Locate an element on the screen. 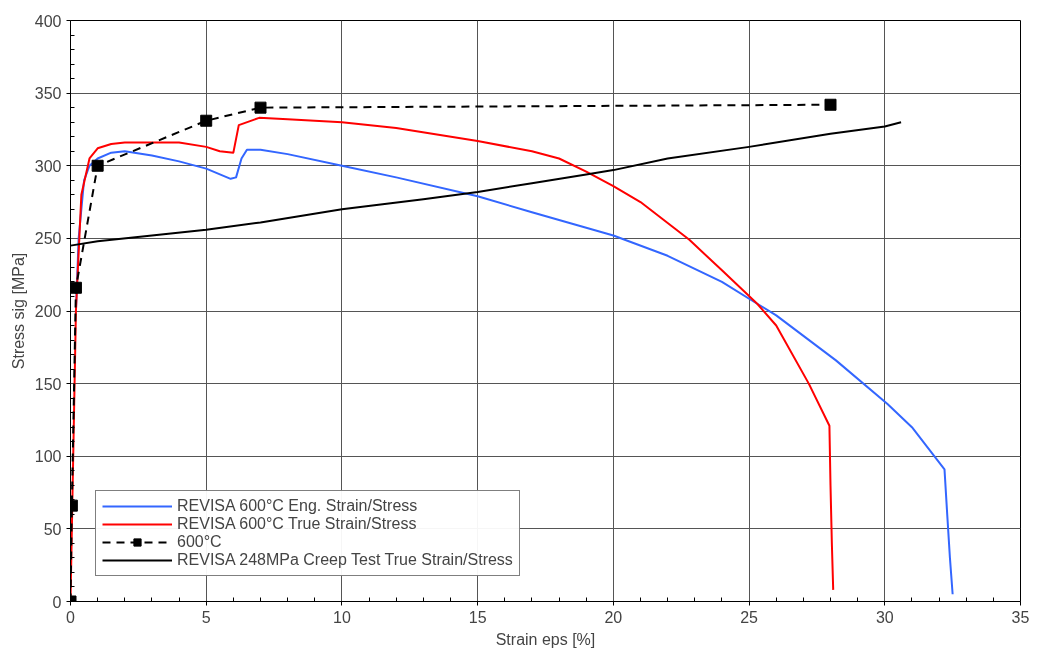 The height and width of the screenshot is (658, 1059). y-tick-label: 150 is located at coordinates (48, 384).